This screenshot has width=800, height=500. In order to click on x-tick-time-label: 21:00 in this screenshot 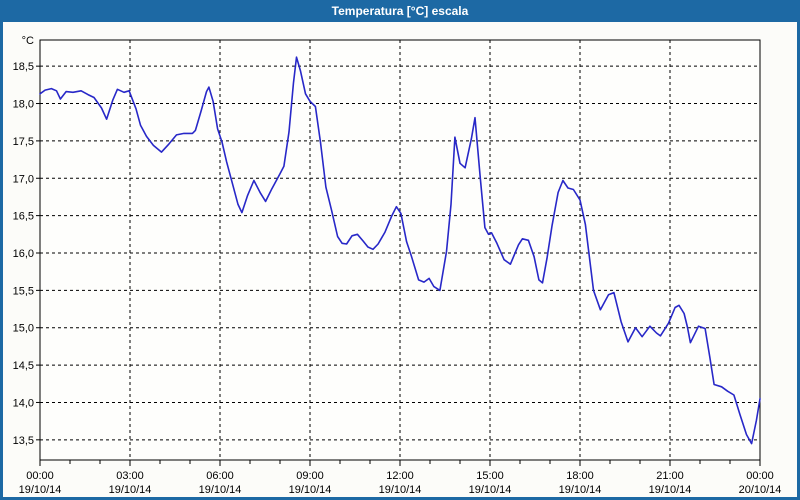, I will do `click(670, 476)`.